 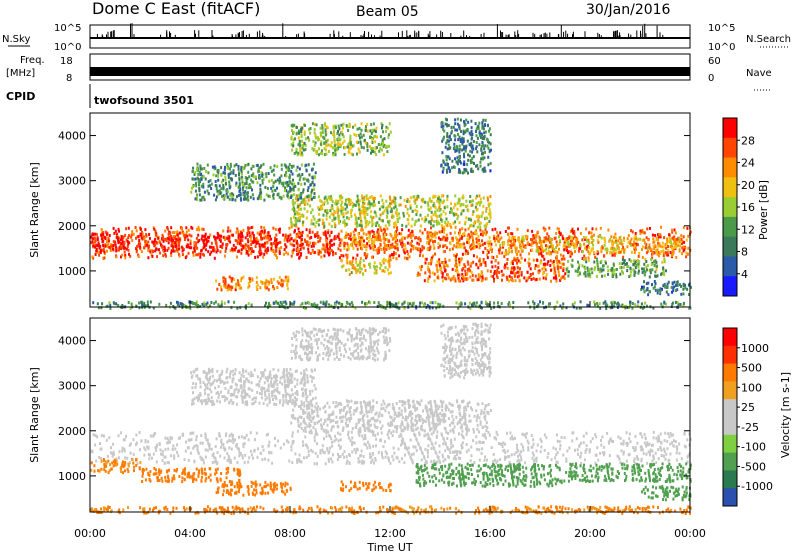 I want to click on cpid-value: twofsound 3501, so click(x=144, y=100).